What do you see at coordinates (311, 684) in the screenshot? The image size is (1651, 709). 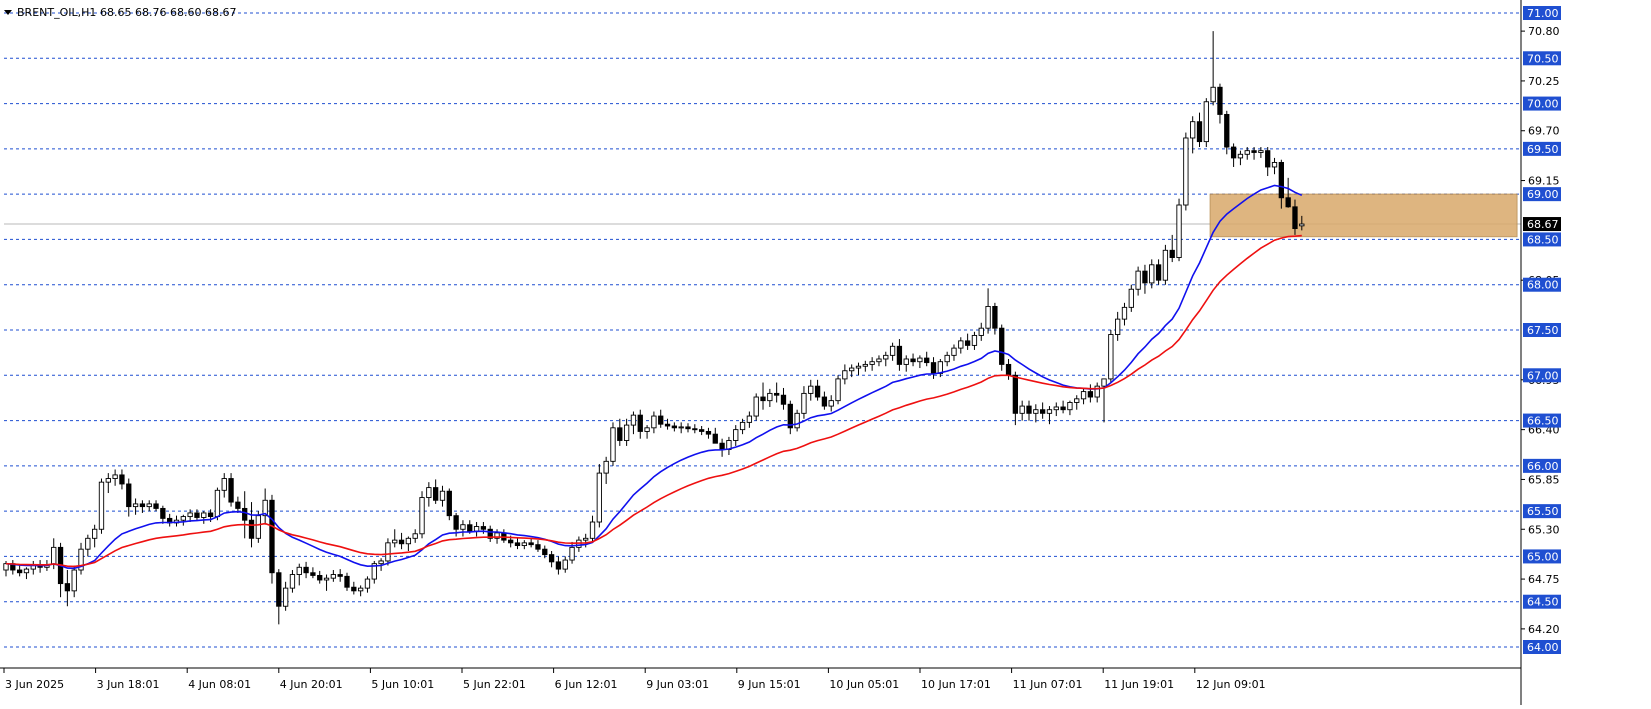 I see `time-tick-label: 4 Jun 20:01` at bounding box center [311, 684].